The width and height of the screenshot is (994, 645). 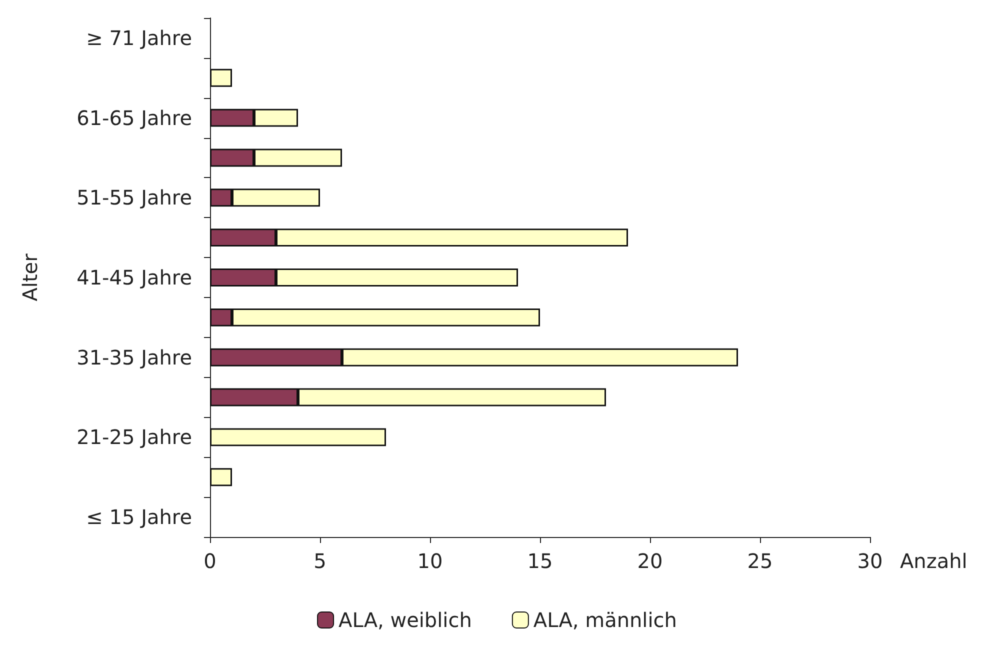 What do you see at coordinates (134, 198) in the screenshot?
I see `y-tick-label: 51-55 Jahre` at bounding box center [134, 198].